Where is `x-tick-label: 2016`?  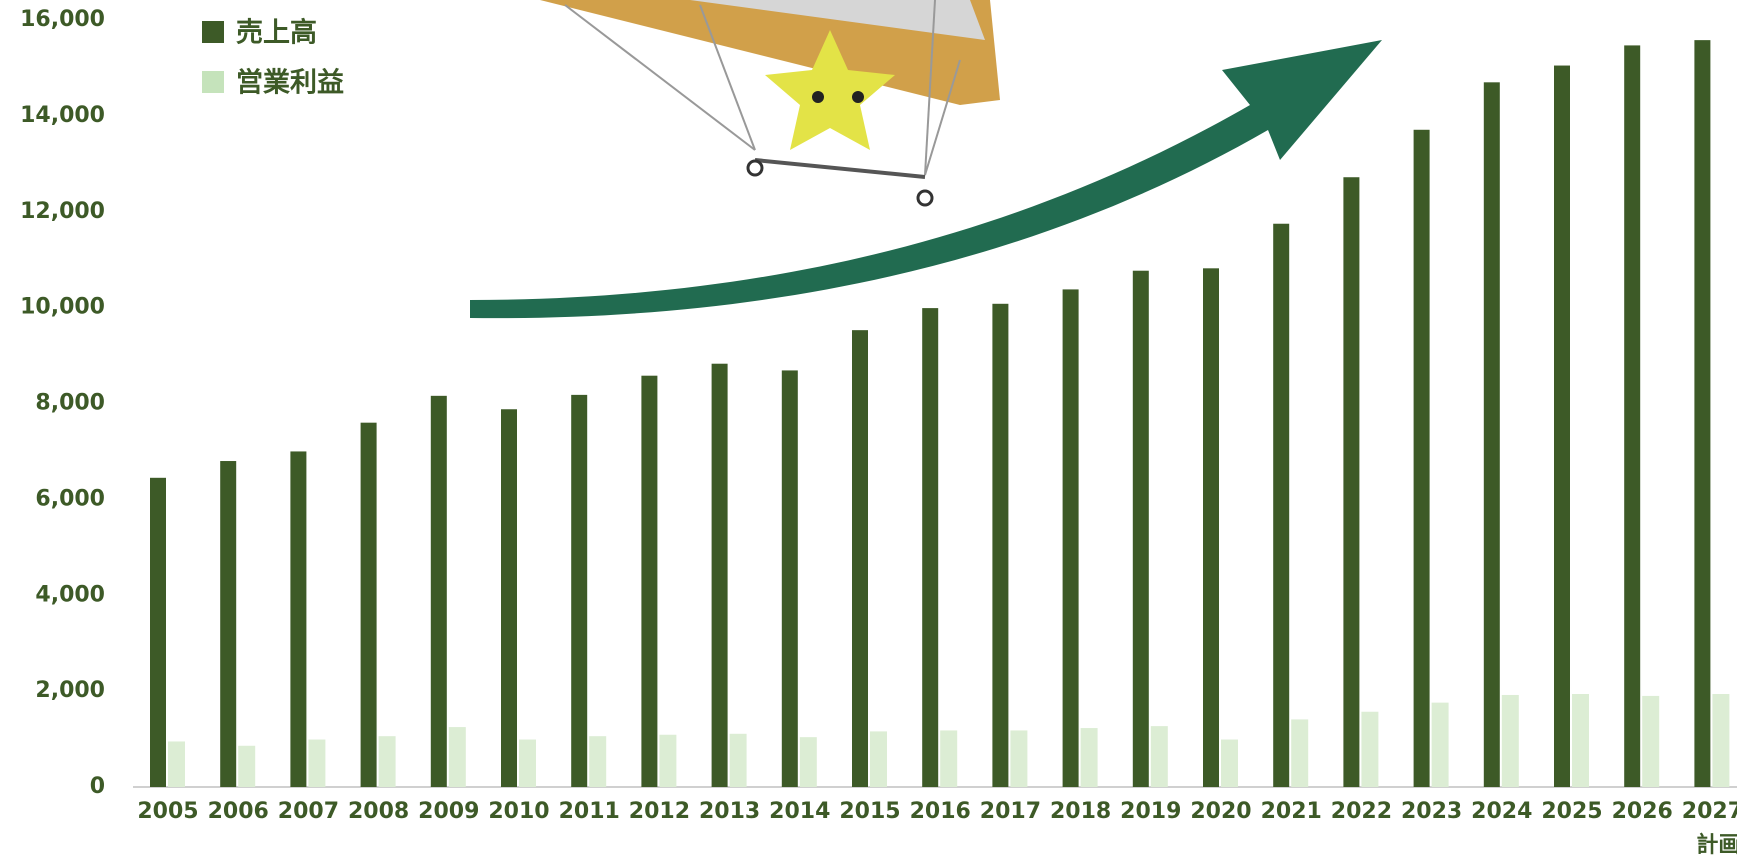
x-tick-label: 2016 is located at coordinates (940, 811).